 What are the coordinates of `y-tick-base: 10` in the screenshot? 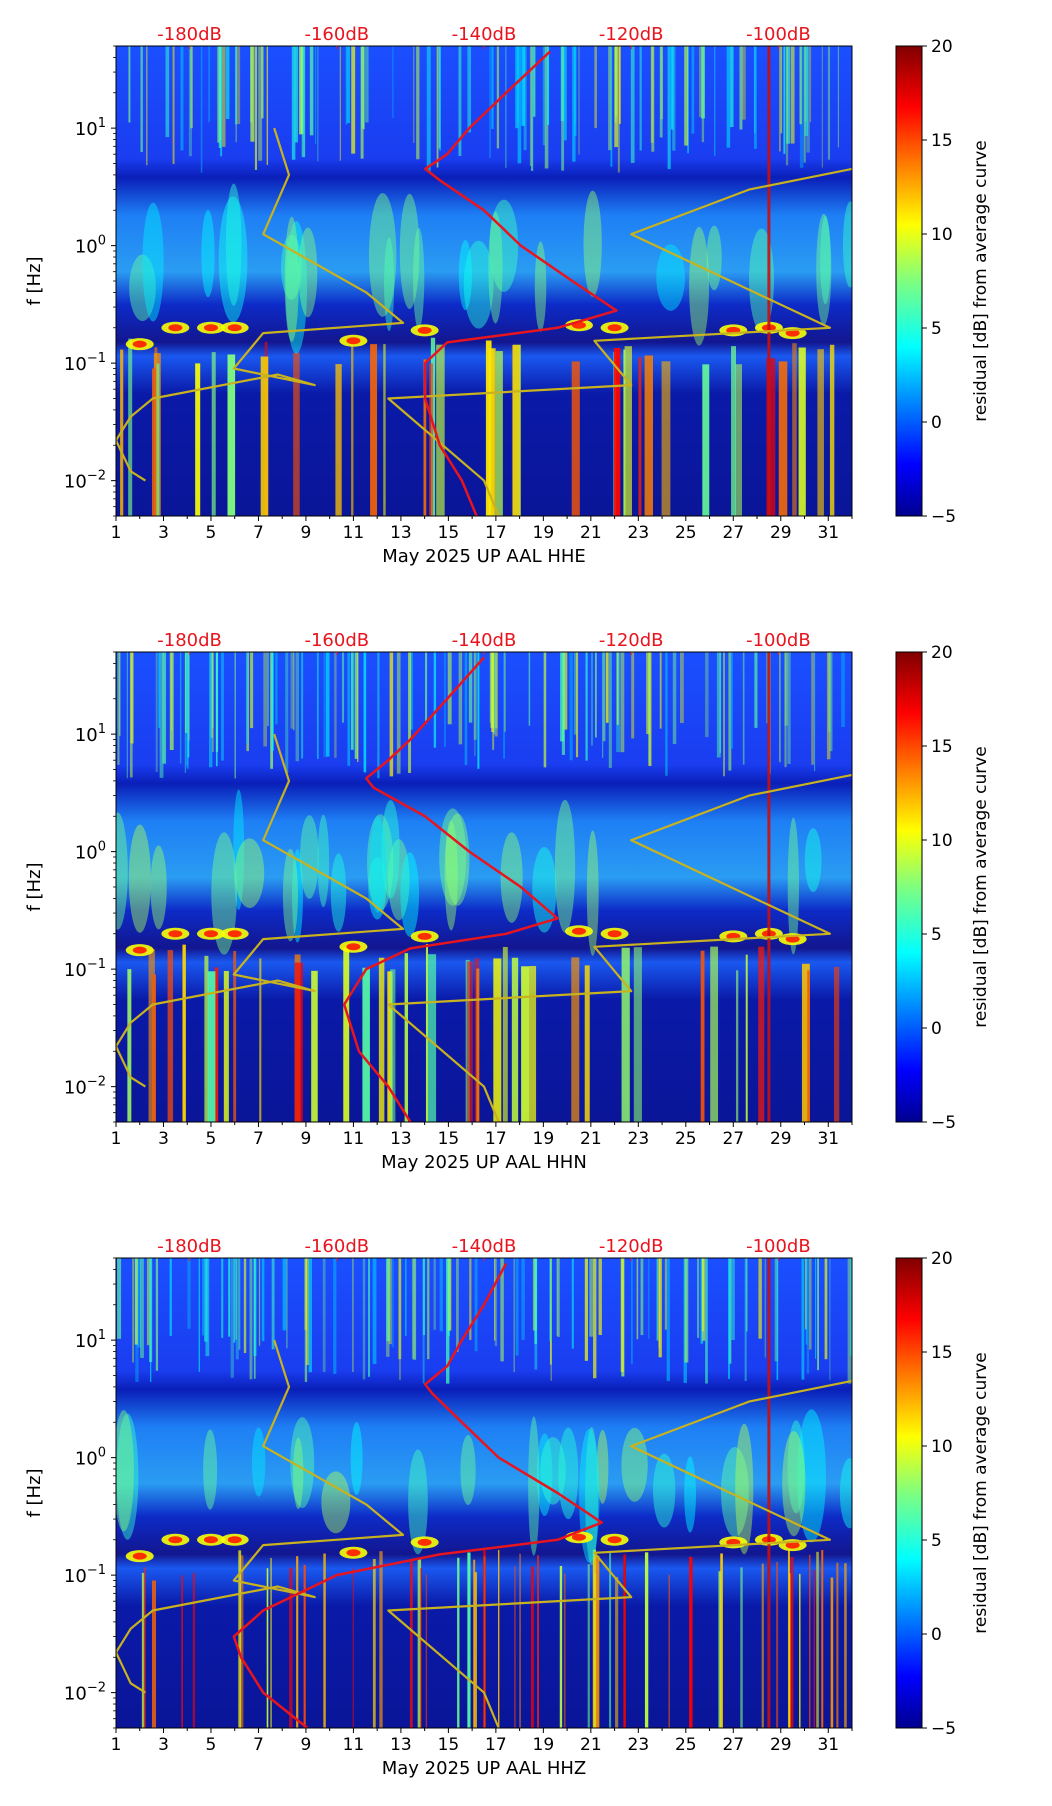 It's located at (86, 735).